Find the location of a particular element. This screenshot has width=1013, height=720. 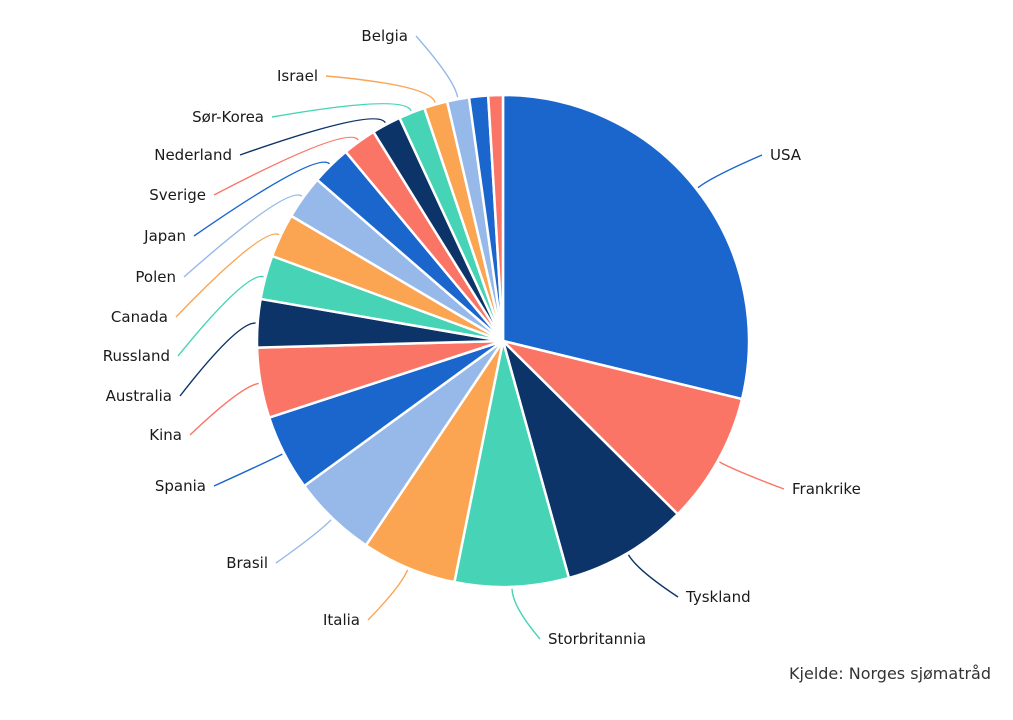

slice-label-belgia: Belgia is located at coordinates (384, 36).